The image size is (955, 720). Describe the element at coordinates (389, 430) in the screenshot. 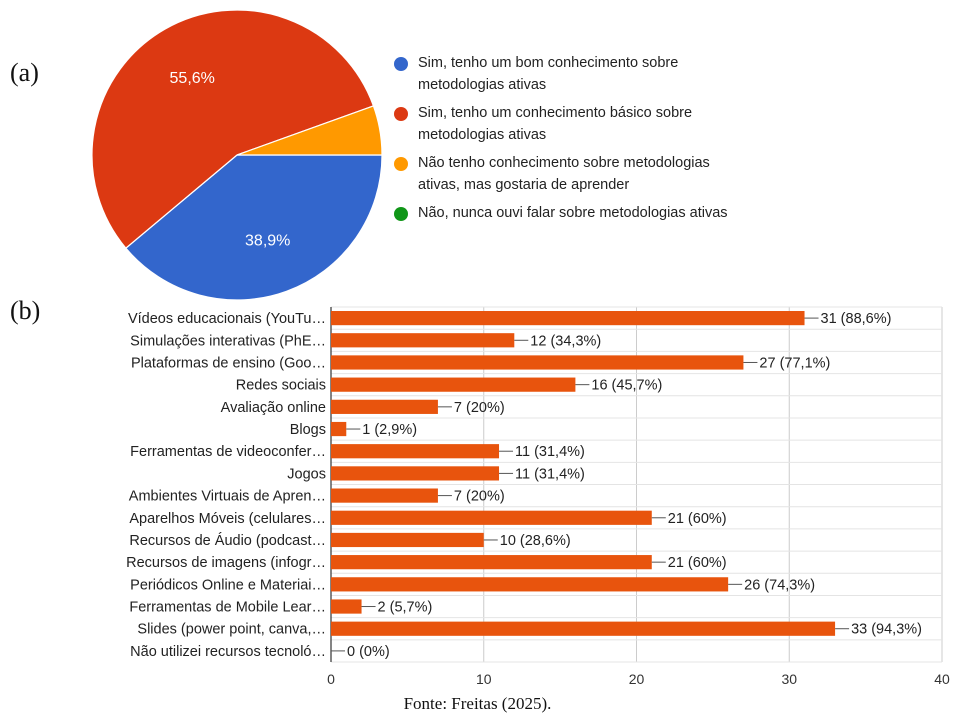

I see `bar-data-label: 1 (2,9%)` at that location.